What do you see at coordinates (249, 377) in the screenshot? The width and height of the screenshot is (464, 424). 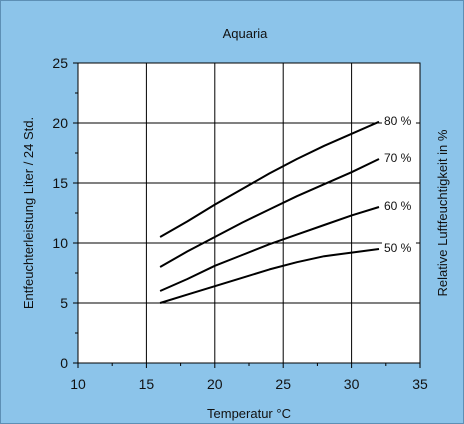 I see `x-ticks: 10 15 20 25 30 35` at bounding box center [249, 377].